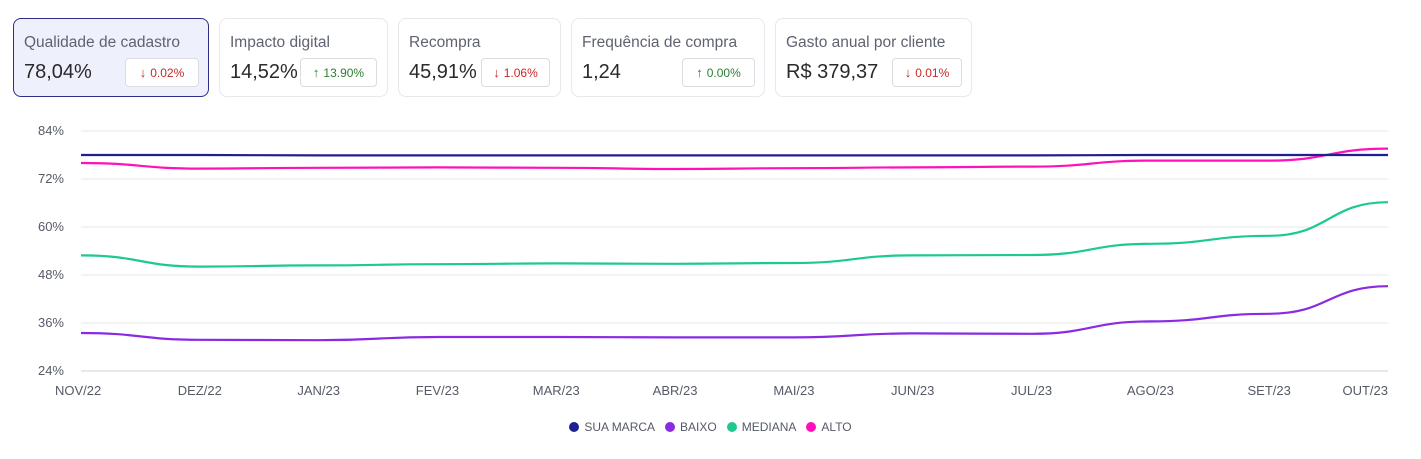  What do you see at coordinates (832, 72) in the screenshot?
I see `kpi-card-value: R$ 379,37` at bounding box center [832, 72].